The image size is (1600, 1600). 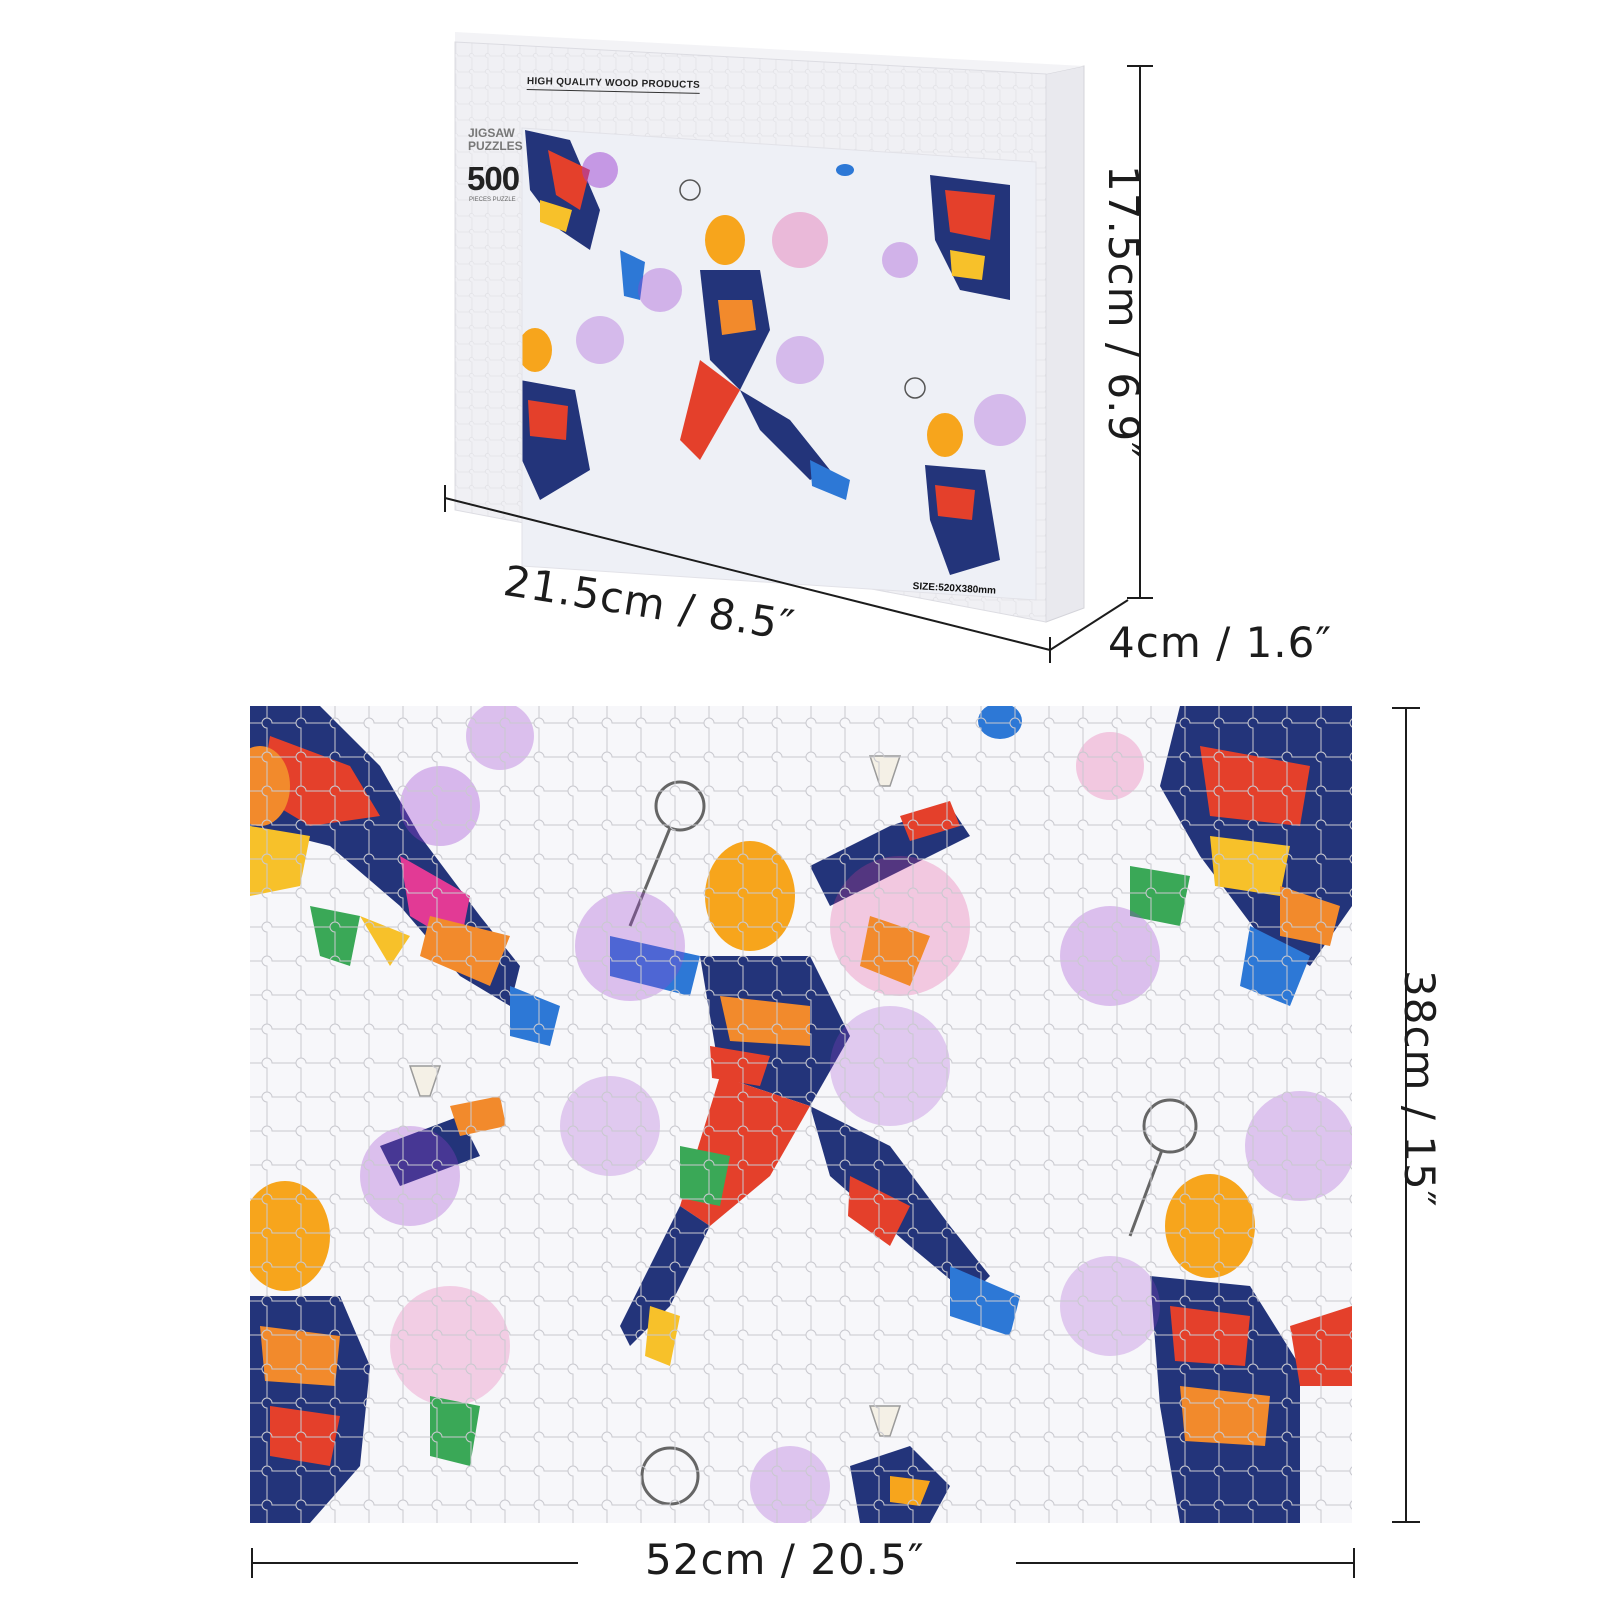 I want to click on box-piece-count: 500, so click(x=493, y=178).